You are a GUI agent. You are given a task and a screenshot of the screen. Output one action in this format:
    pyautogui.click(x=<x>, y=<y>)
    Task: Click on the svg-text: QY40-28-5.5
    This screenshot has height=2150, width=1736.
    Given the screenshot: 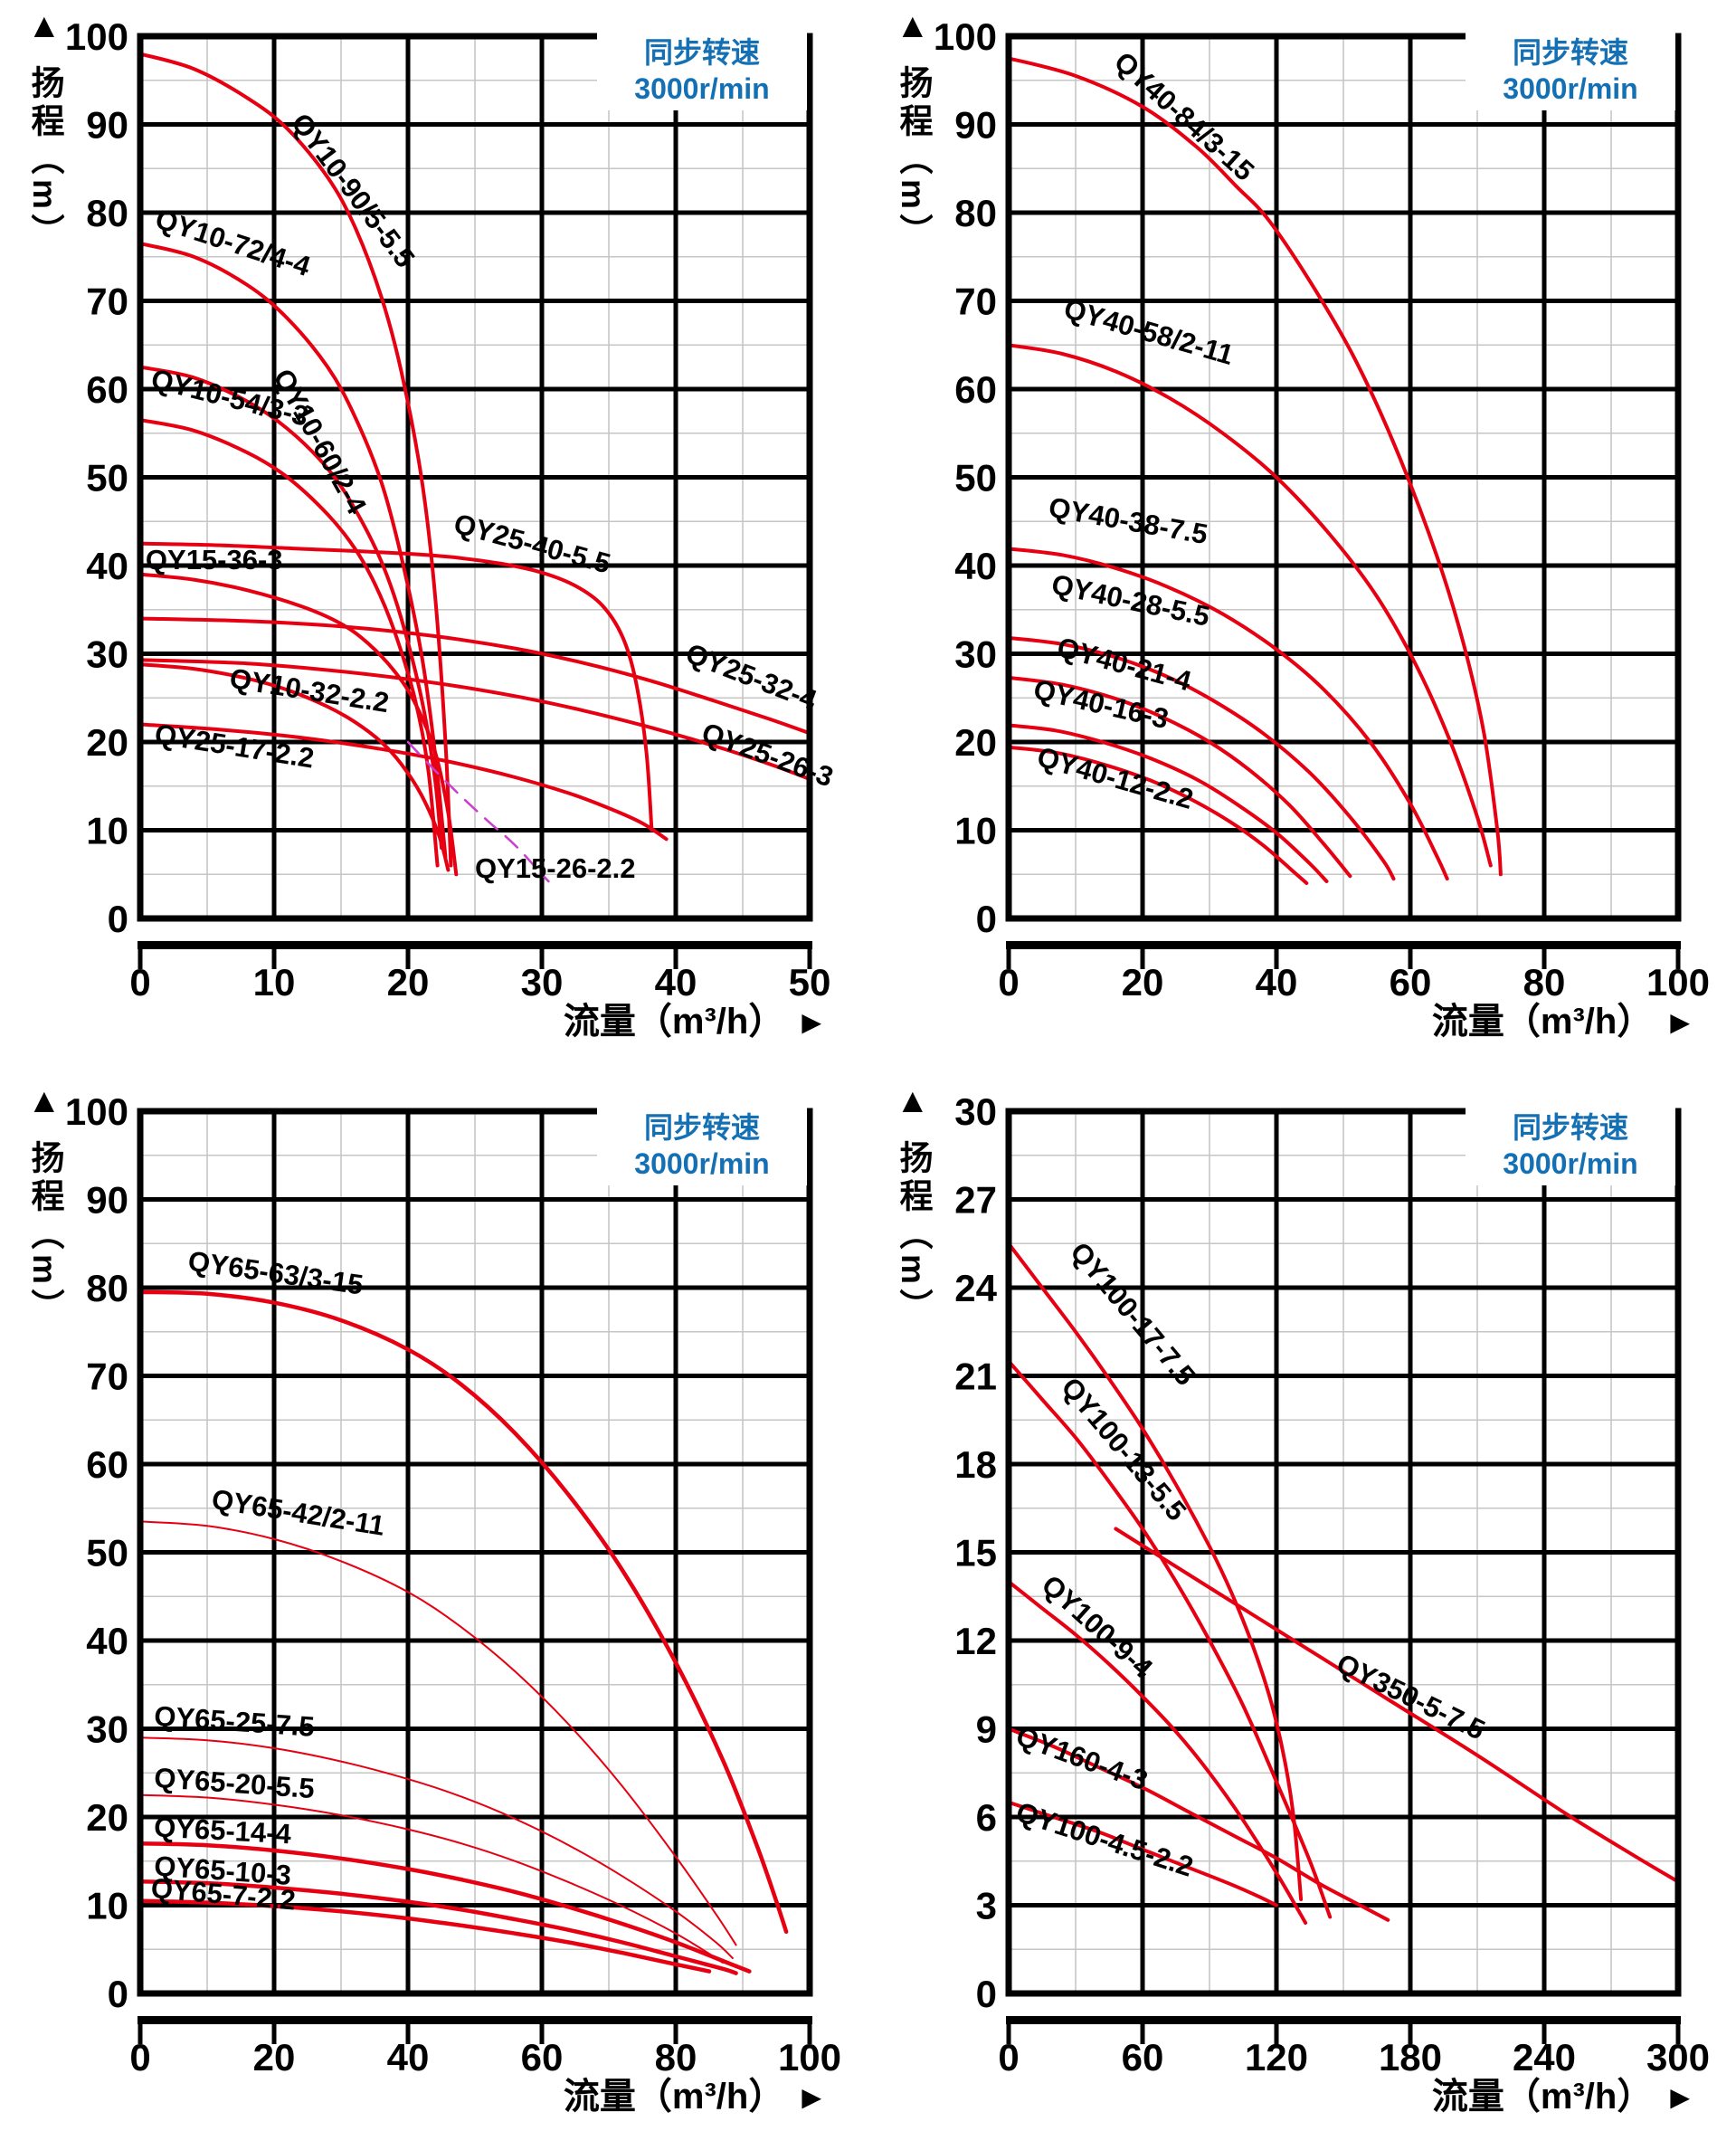 What is the action you would take?
    pyautogui.click(x=1130, y=600)
    